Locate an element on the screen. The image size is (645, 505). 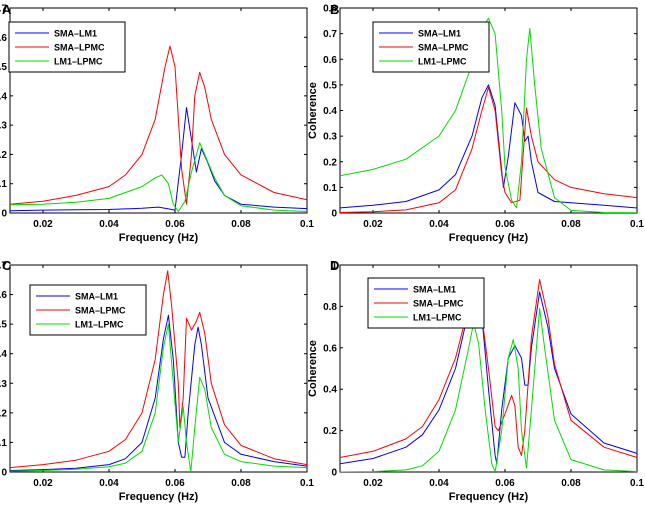
y-tick-label-b: 0.1 is located at coordinates (330, 188).